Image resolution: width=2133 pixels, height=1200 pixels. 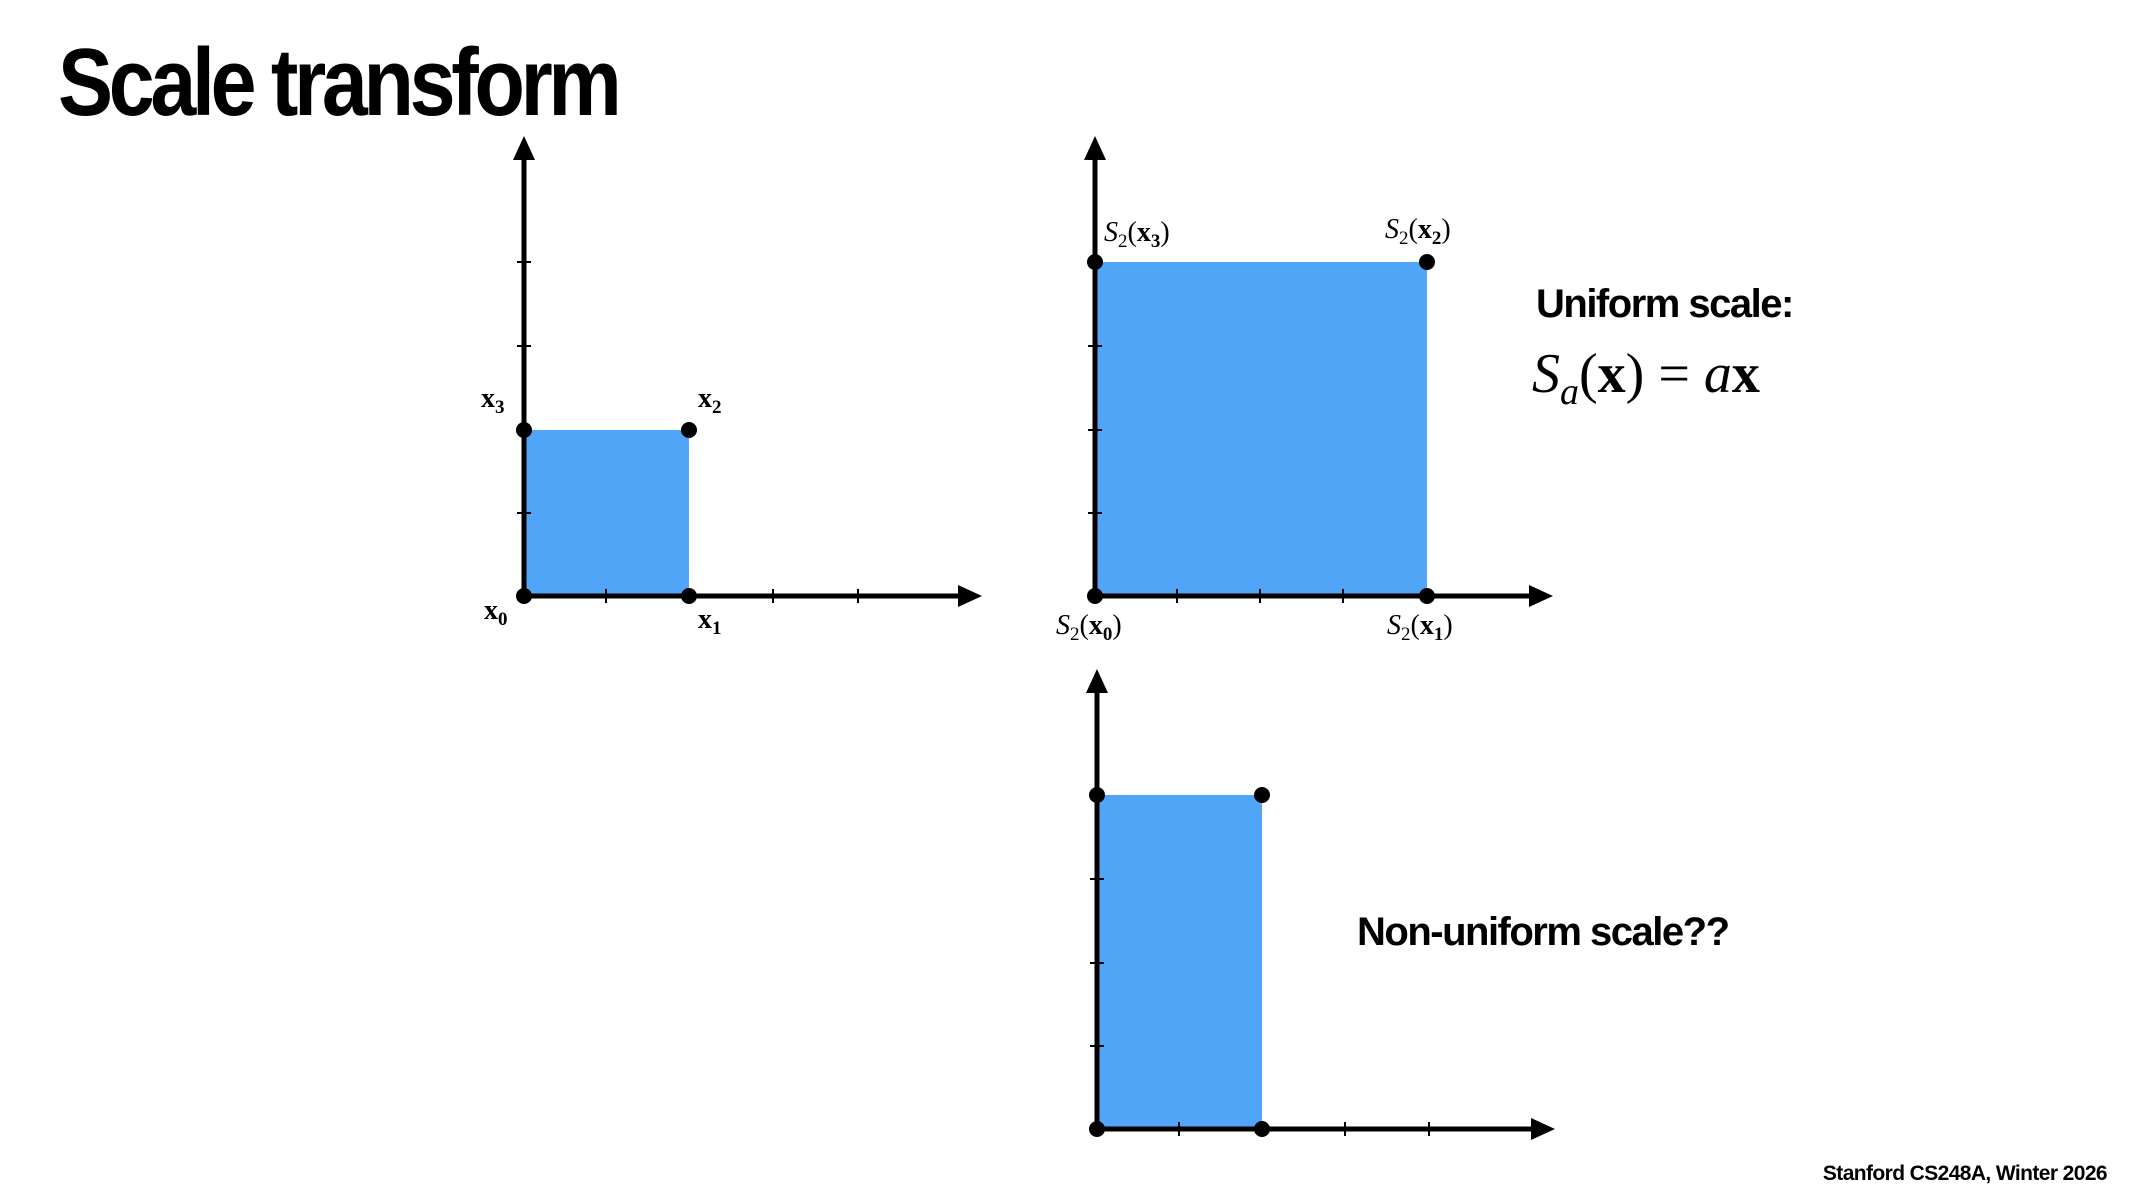 I want to click on label-s2-x3: S2(x3), so click(x=1137, y=234).